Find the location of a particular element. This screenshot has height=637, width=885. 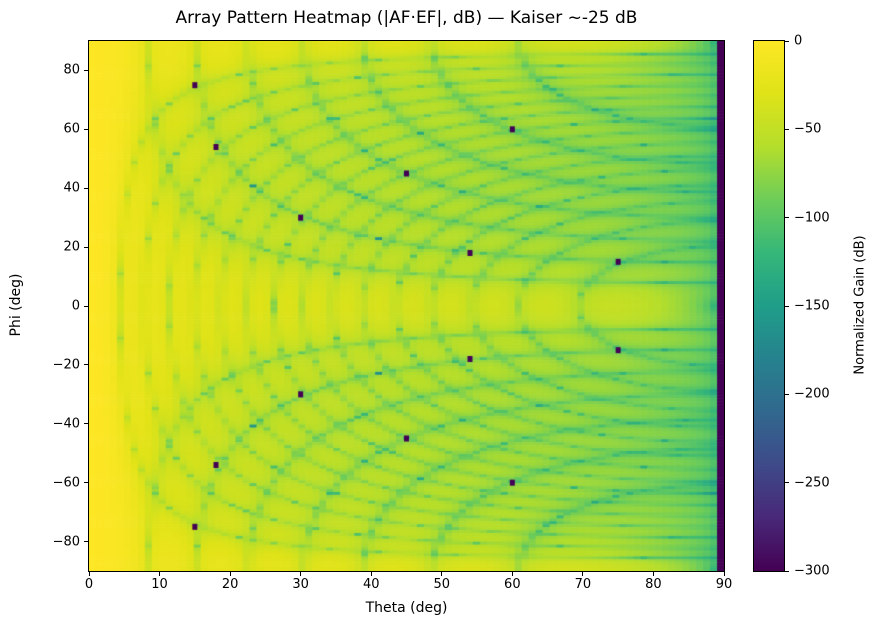

y-tick-label: −80 is located at coordinates (66, 542).